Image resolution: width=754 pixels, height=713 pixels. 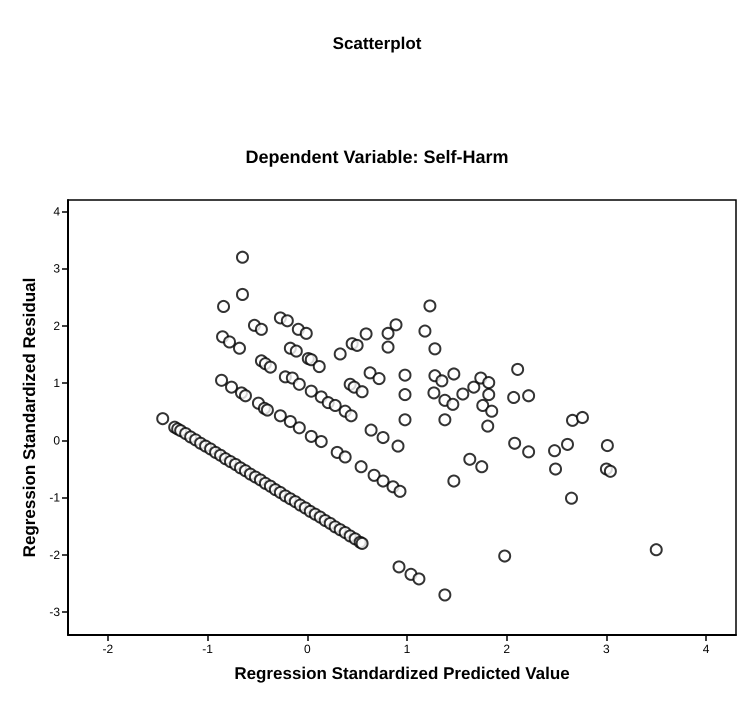 I want to click on y-tick-label: 0, so click(x=56, y=440).